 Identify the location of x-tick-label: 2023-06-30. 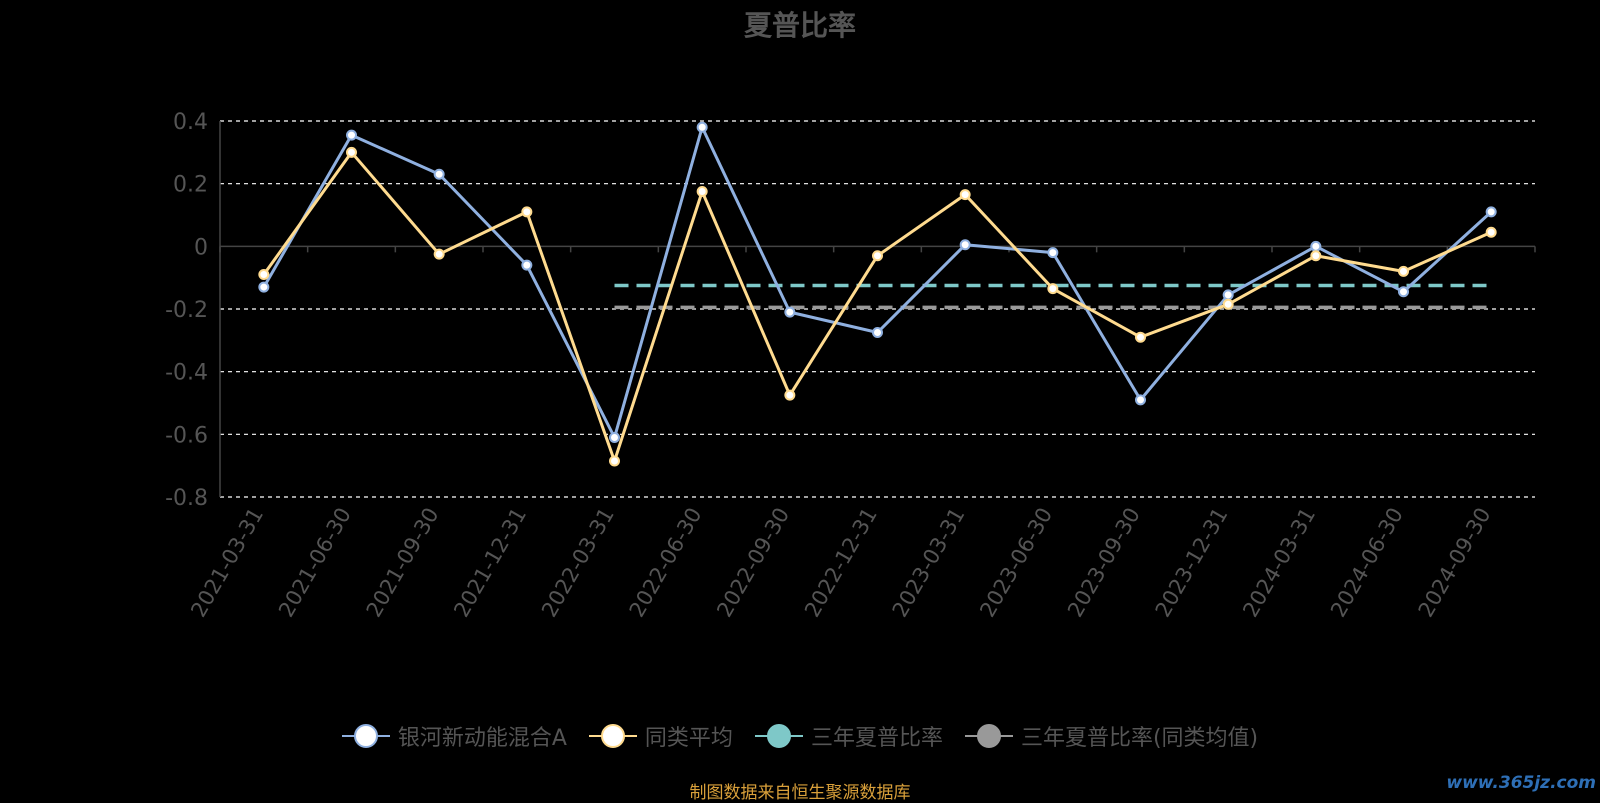
(1016, 563).